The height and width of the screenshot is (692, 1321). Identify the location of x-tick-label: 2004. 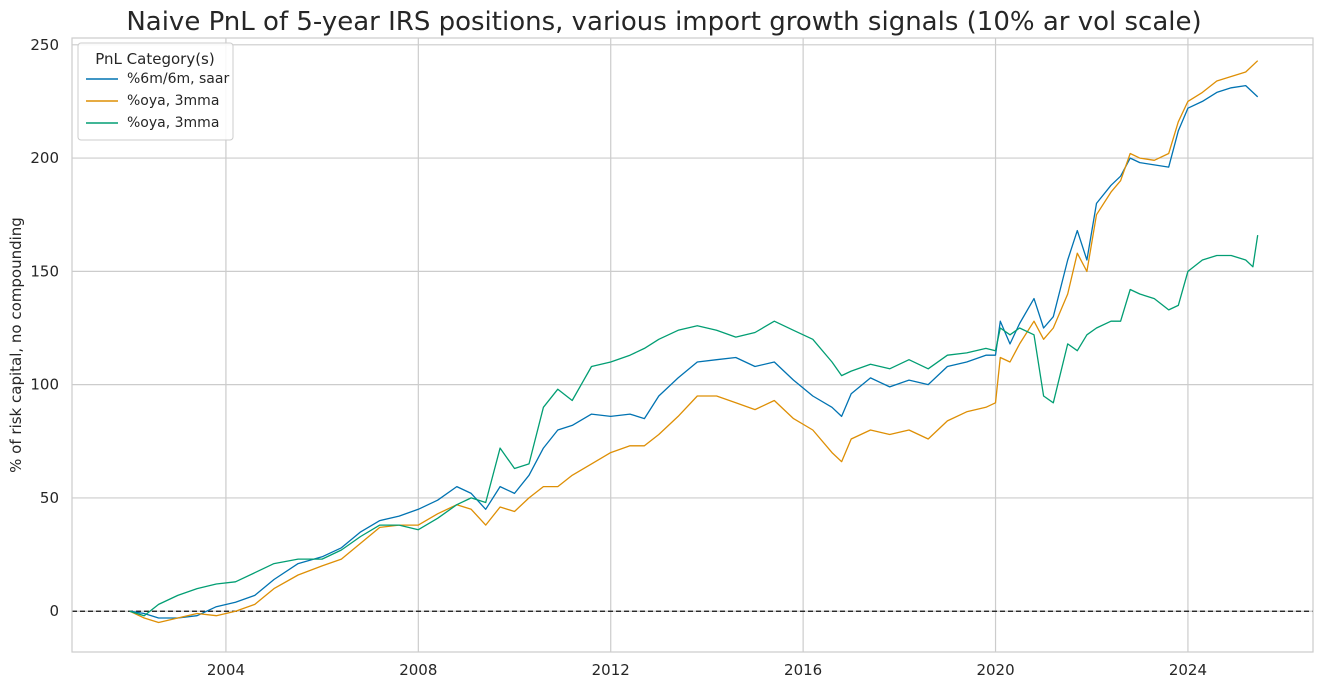
(226, 670).